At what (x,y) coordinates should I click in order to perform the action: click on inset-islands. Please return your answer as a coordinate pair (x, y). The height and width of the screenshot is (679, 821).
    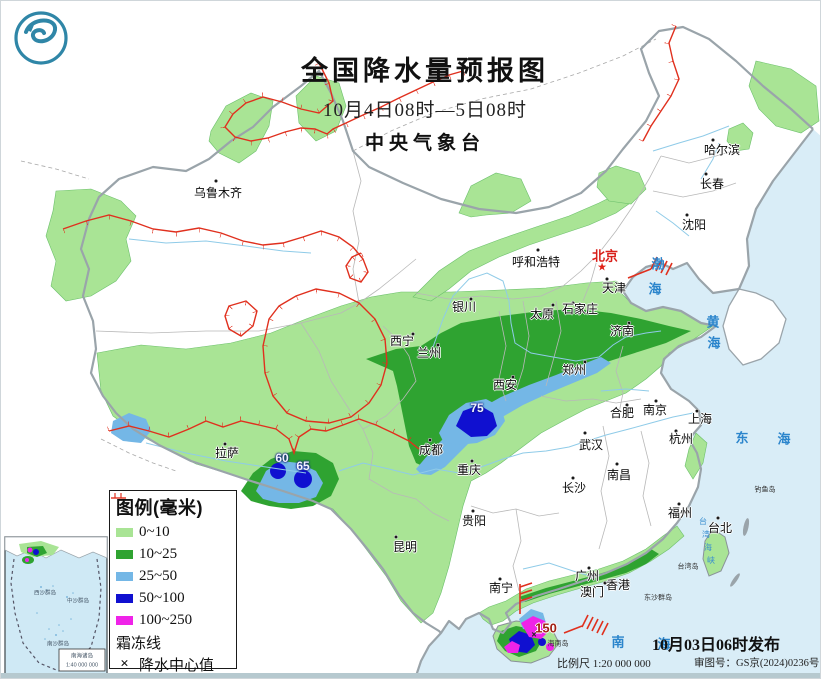
    Looking at the image, I should click on (55, 612).